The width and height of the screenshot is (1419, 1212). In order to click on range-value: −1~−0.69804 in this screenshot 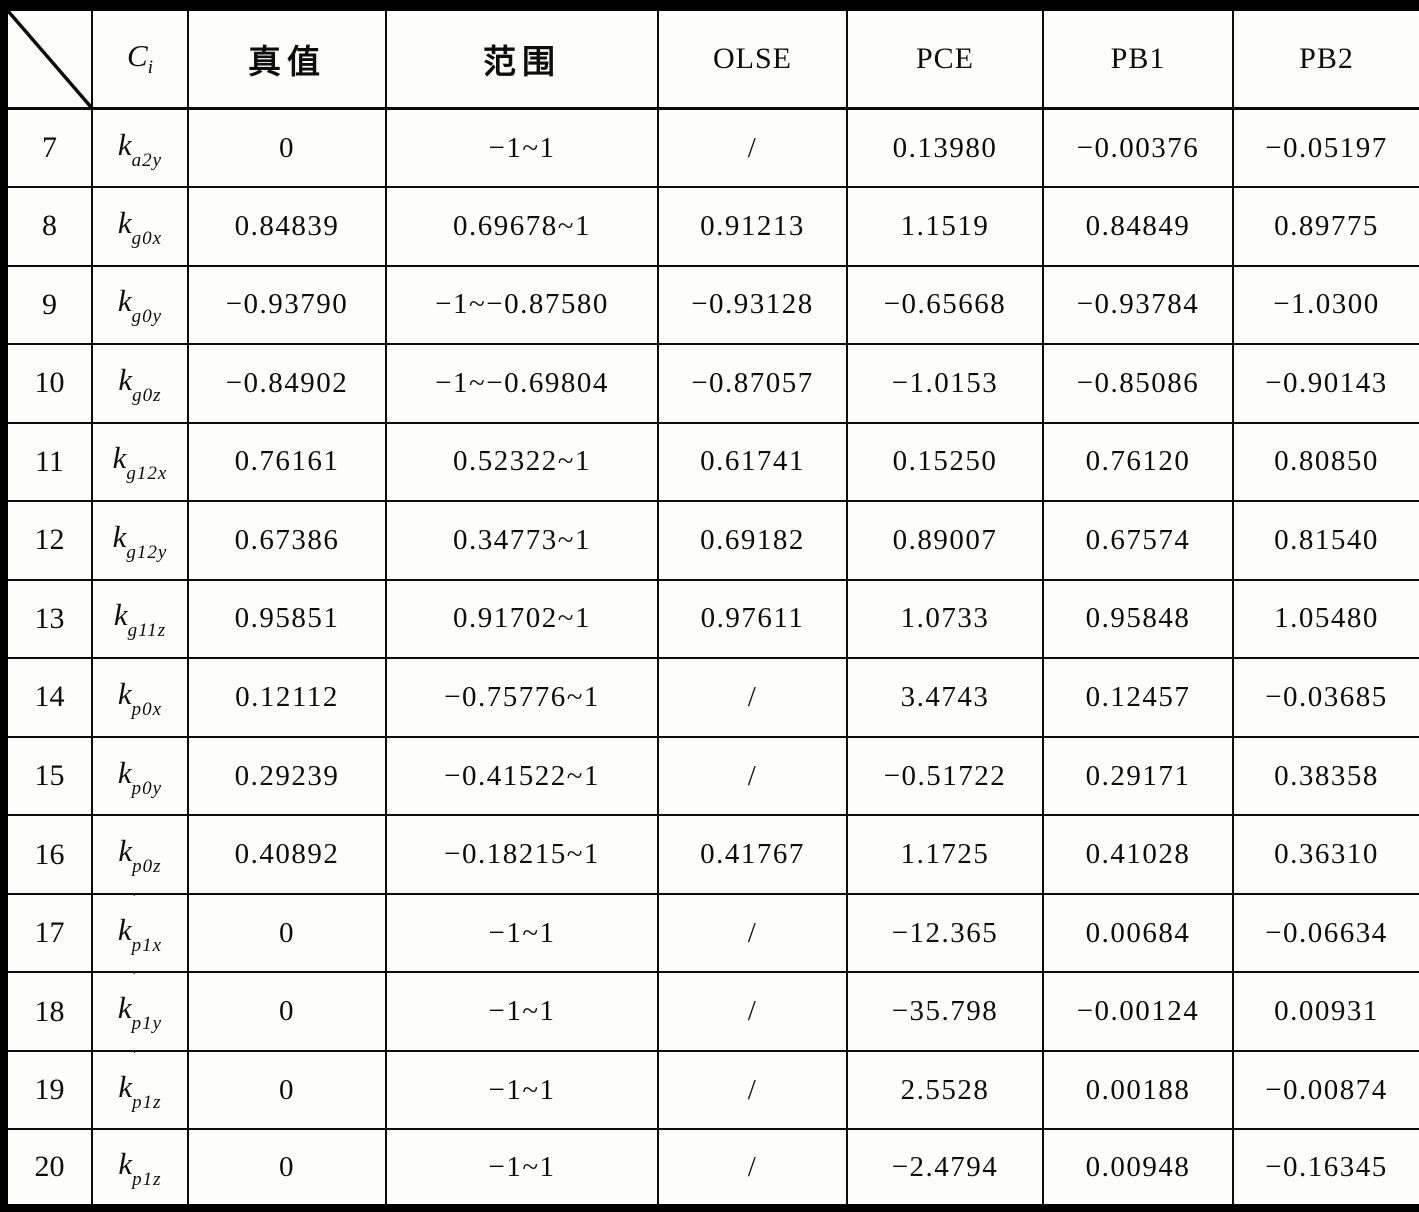, I will do `click(522, 382)`.